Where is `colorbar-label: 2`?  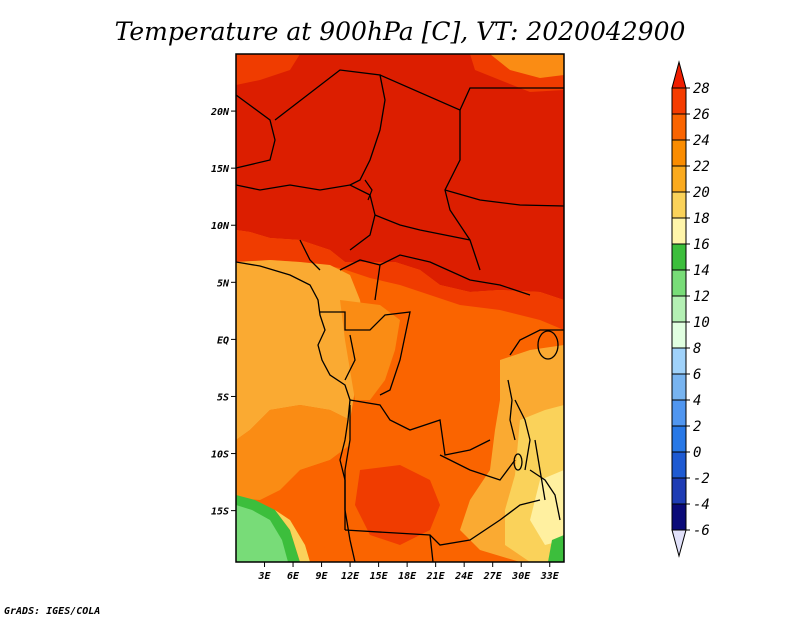
colorbar-label: 2 is located at coordinates (697, 427).